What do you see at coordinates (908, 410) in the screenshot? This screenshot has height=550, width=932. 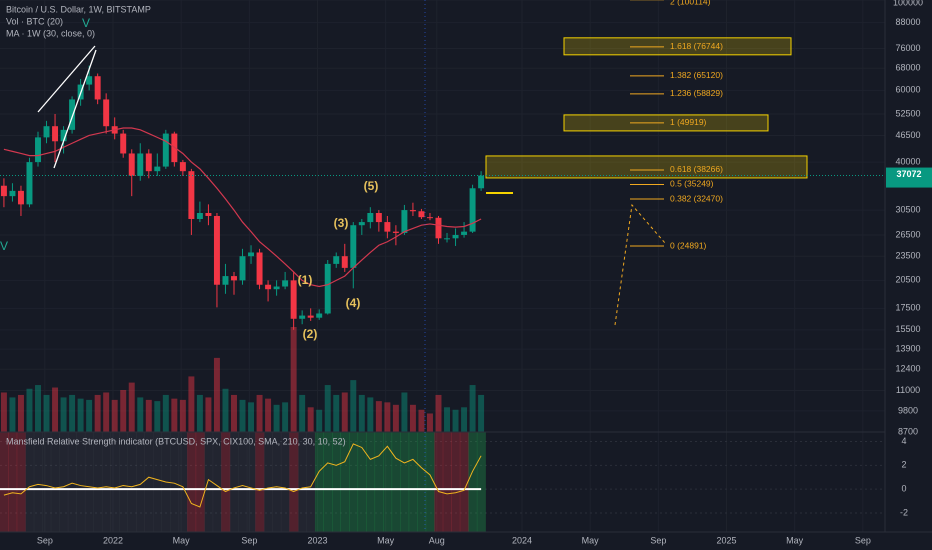 I see `y-tick-label: 9800` at bounding box center [908, 410].